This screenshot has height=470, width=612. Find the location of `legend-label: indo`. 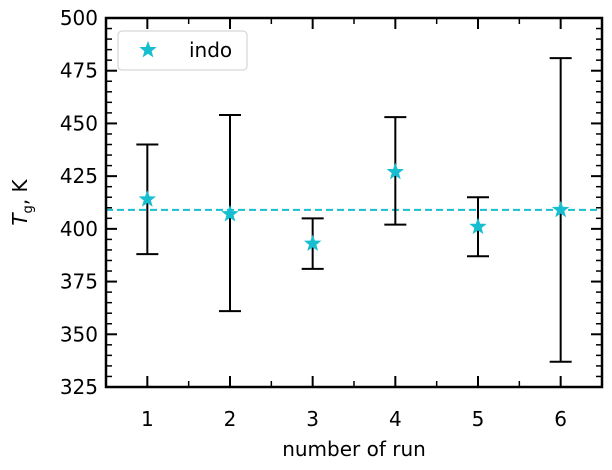

legend-label: indo is located at coordinates (210, 50).